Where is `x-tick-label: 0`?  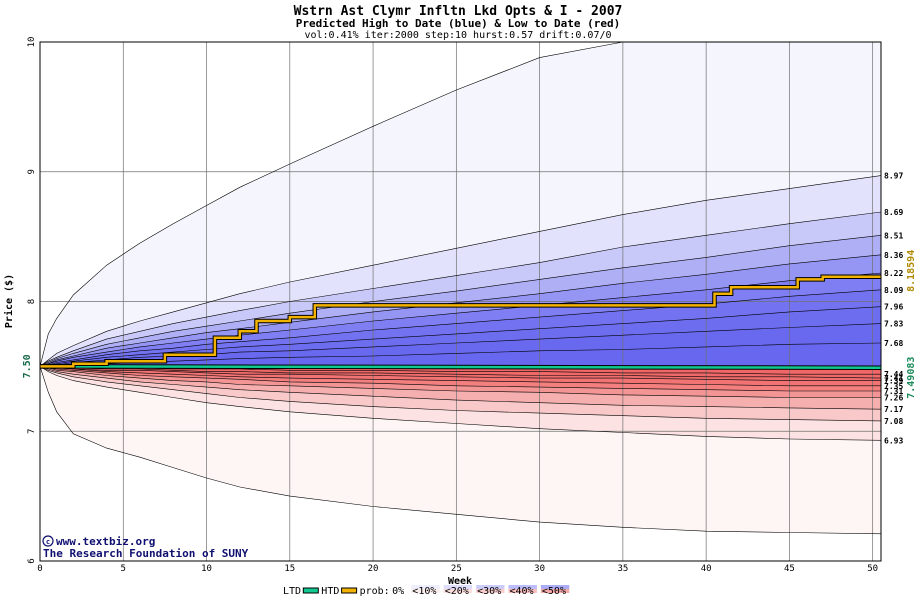 x-tick-label: 0 is located at coordinates (39, 569).